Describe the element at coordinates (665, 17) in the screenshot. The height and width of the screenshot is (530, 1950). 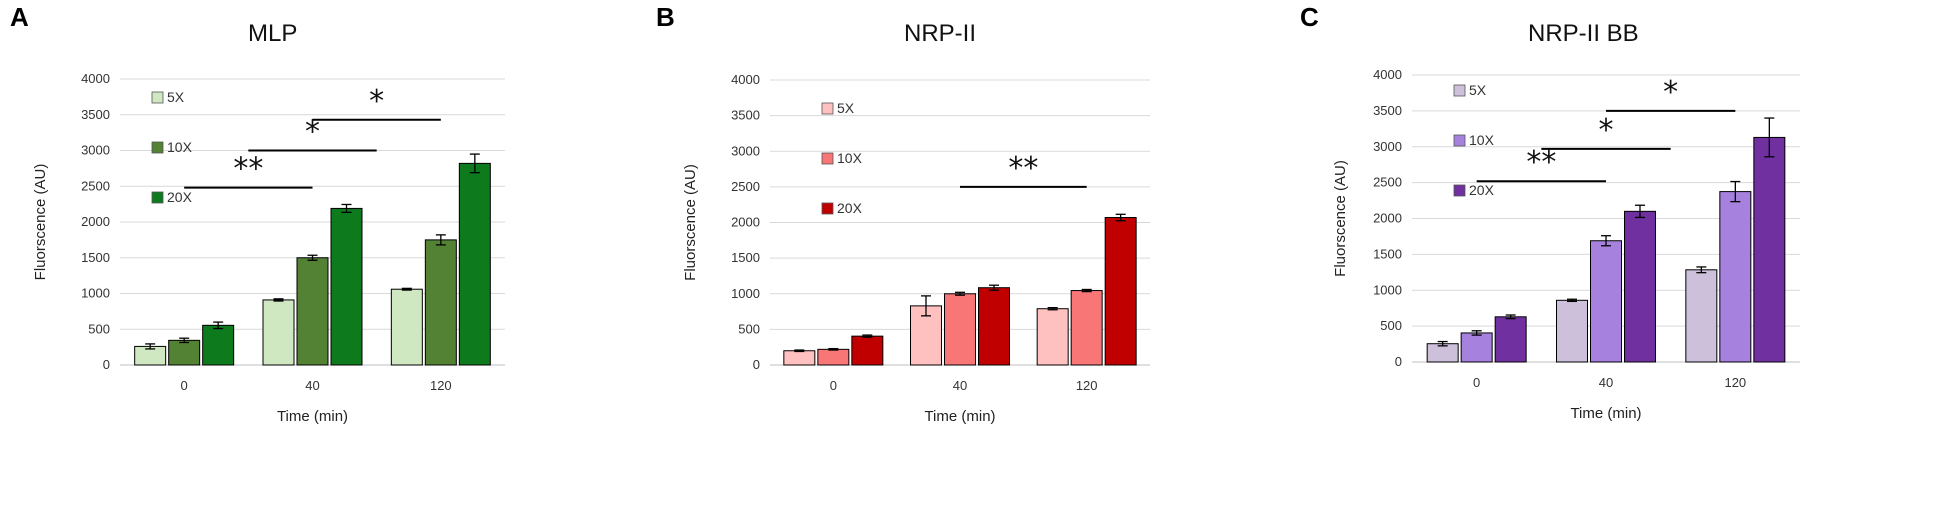
I see `panel-letter-b: B` at that location.